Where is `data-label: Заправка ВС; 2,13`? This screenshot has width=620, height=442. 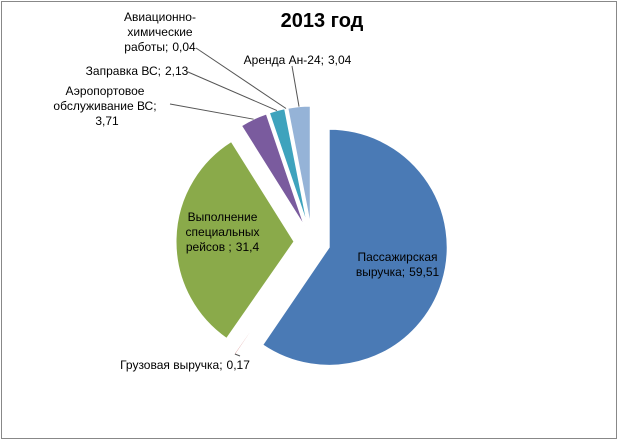 data-label: Заправка ВС; 2,13 is located at coordinates (137, 71).